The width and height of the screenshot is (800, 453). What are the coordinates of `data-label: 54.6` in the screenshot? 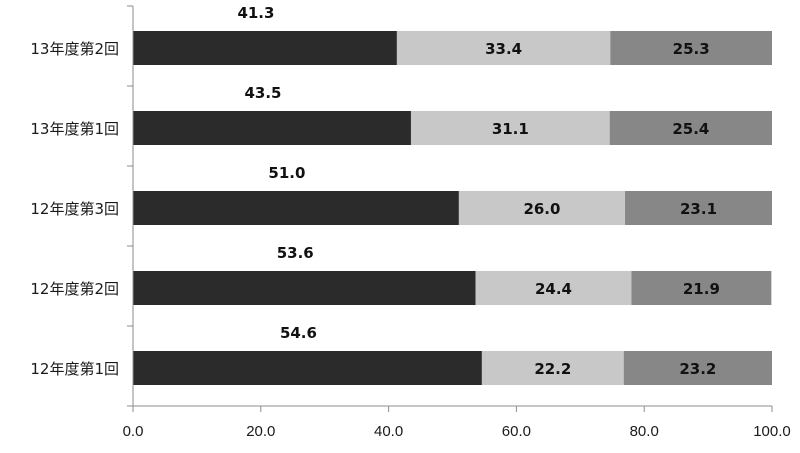 It's located at (298, 333).